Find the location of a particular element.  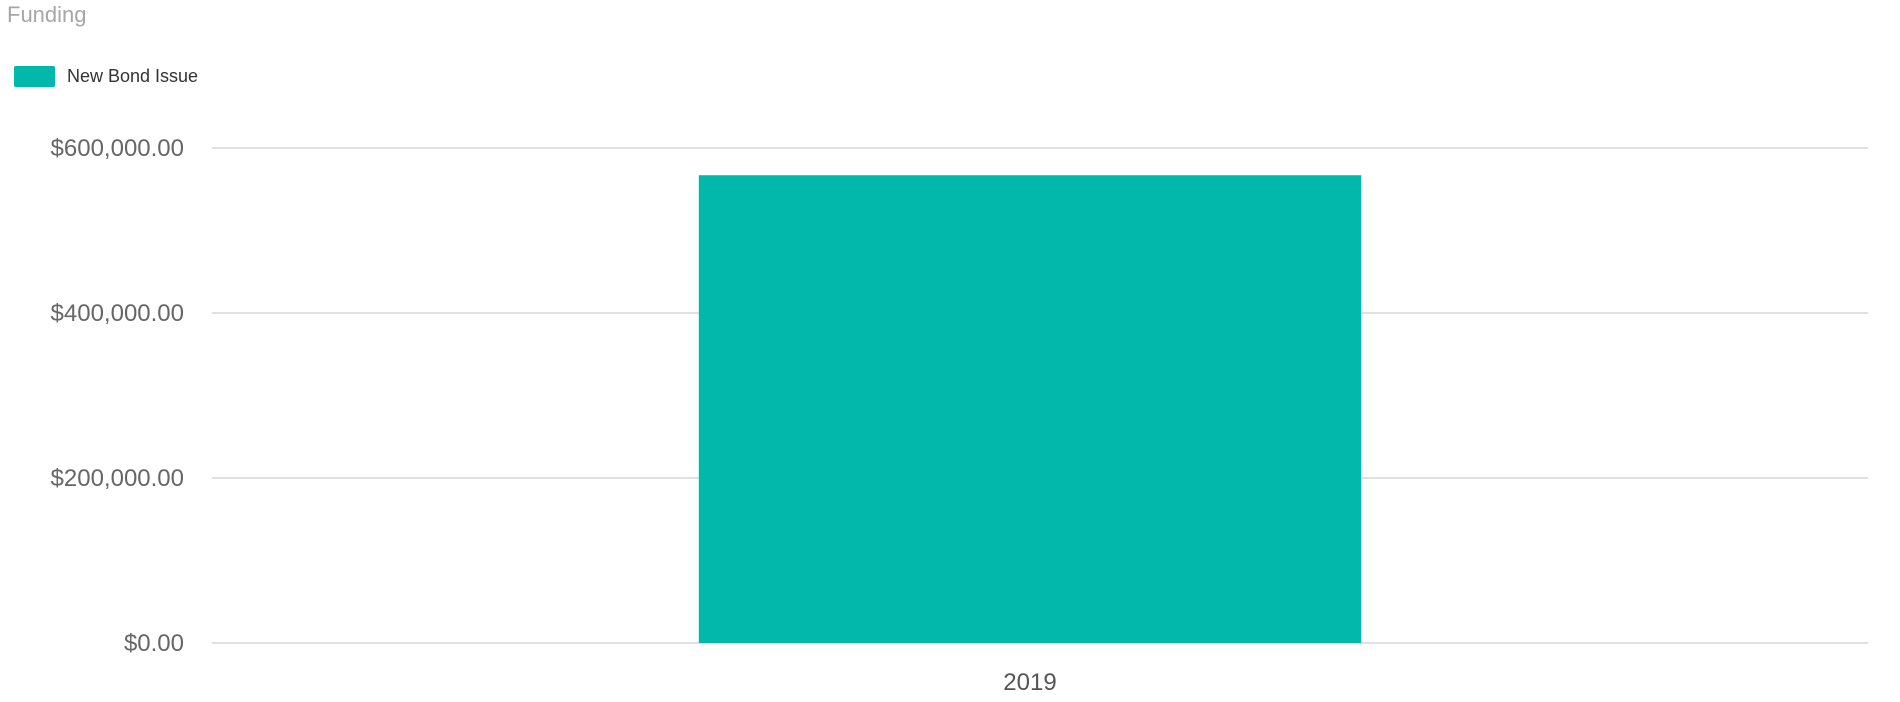

y-tick-label: $600,000.00 is located at coordinates (117, 148).